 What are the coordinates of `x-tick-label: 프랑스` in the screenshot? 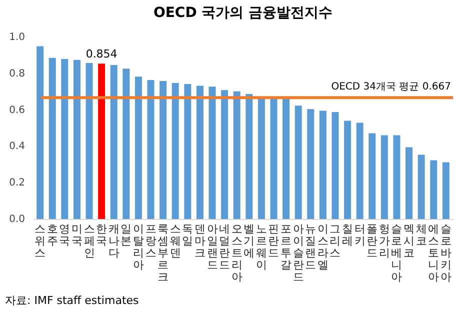 It's located at (150, 241).